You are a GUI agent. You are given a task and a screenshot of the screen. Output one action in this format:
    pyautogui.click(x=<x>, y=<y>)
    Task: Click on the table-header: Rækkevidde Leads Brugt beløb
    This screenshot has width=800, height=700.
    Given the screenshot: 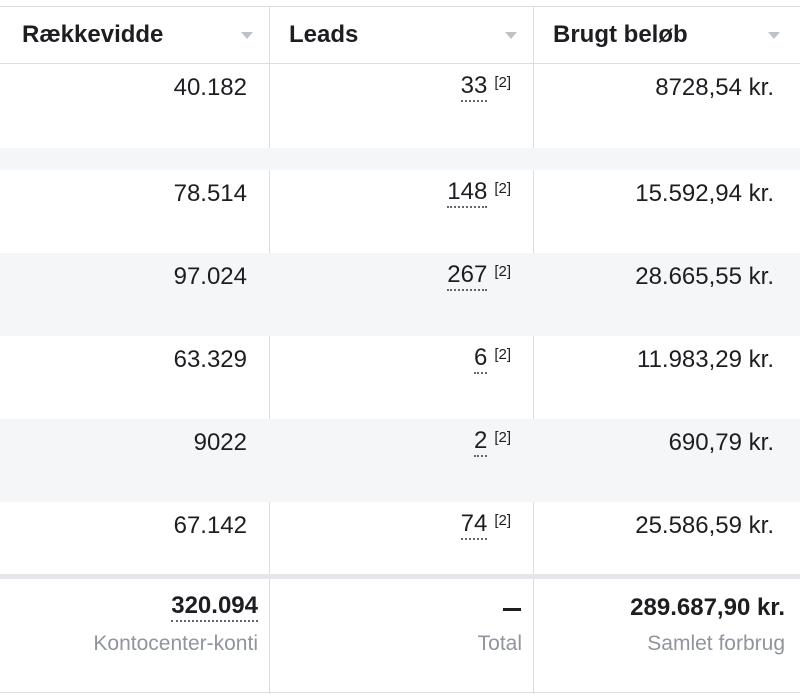 What is the action you would take?
    pyautogui.click(x=400, y=35)
    